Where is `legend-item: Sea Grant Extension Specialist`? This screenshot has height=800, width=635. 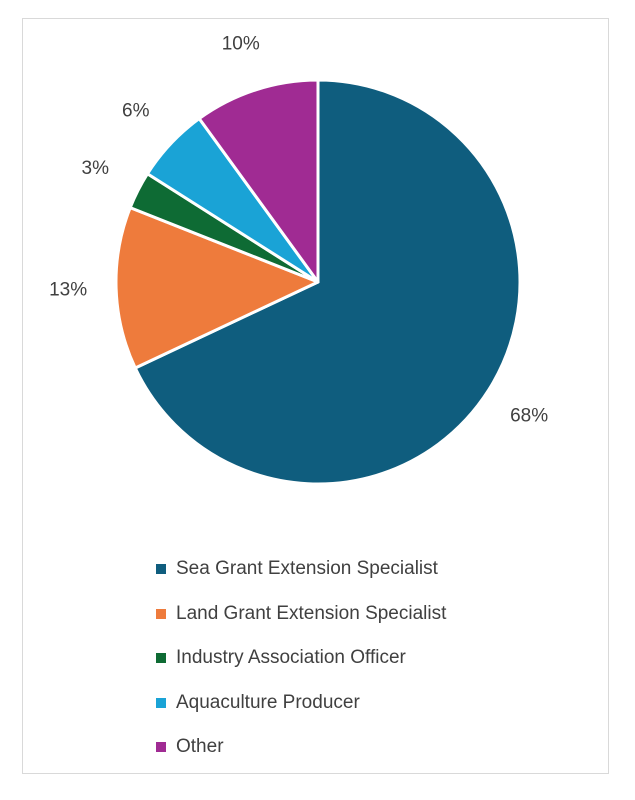
legend-item: Sea Grant Extension Specialist is located at coordinates (301, 578).